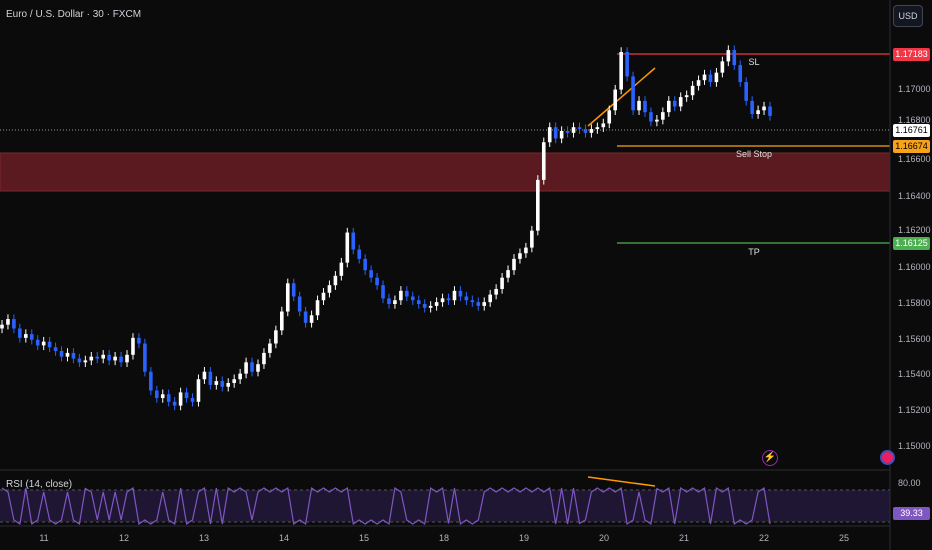 The image size is (932, 550). What do you see at coordinates (914, 159) in the screenshot?
I see `price-axis-label: 1.16600` at bounding box center [914, 159].